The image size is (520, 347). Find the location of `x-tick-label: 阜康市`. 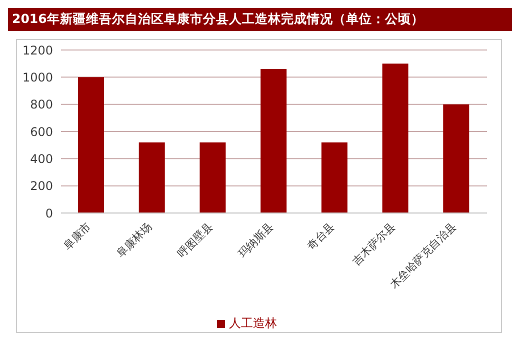

x-tick-label: 阜康市 is located at coordinates (77, 236).